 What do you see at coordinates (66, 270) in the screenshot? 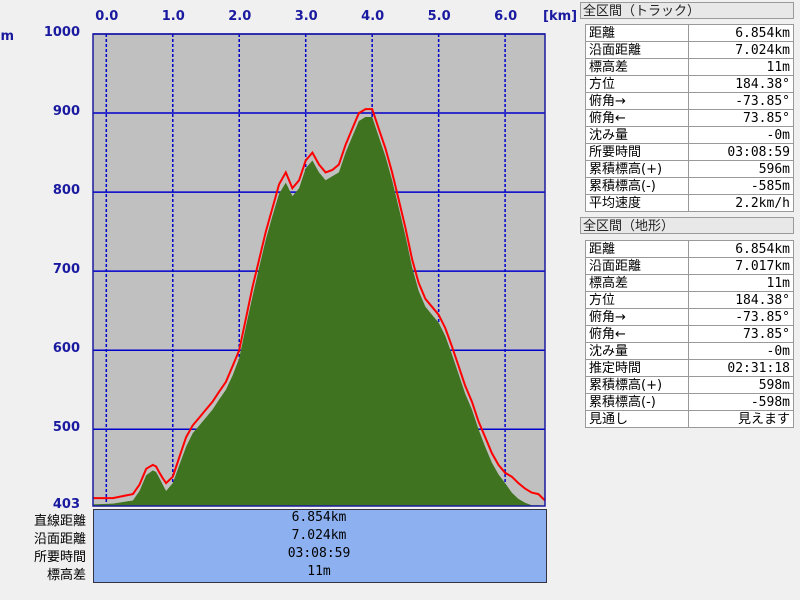
I see `y-tick-label: 700` at bounding box center [66, 270].